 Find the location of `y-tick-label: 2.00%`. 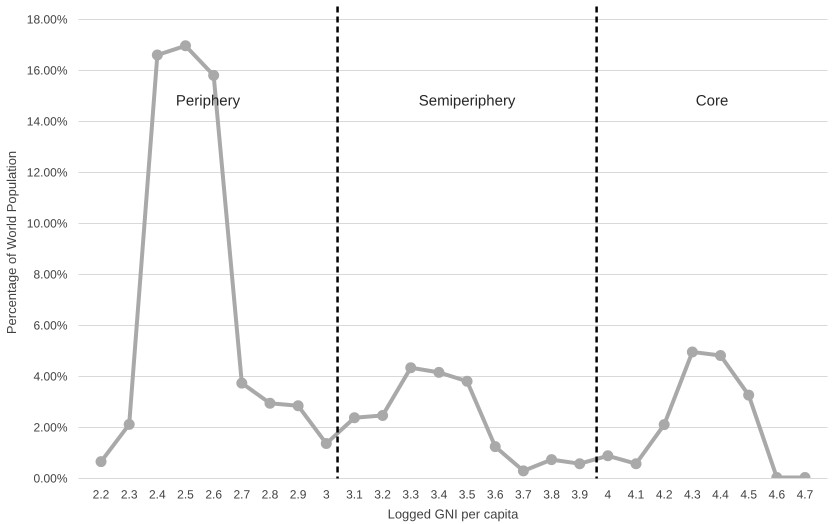

y-tick-label: 2.00% is located at coordinates (50, 427).